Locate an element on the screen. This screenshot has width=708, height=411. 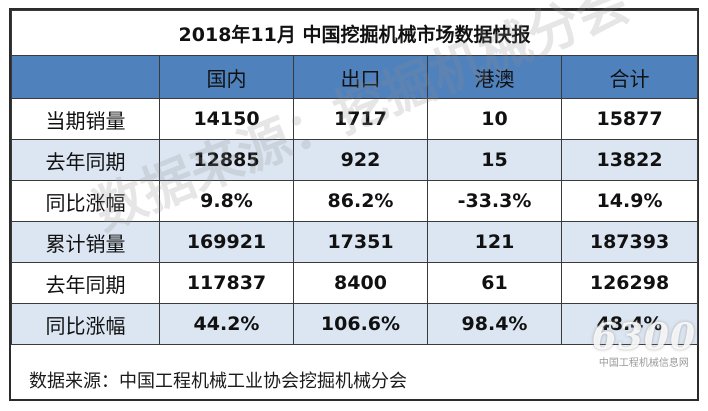
cell-export: 106.6% is located at coordinates (360, 324).